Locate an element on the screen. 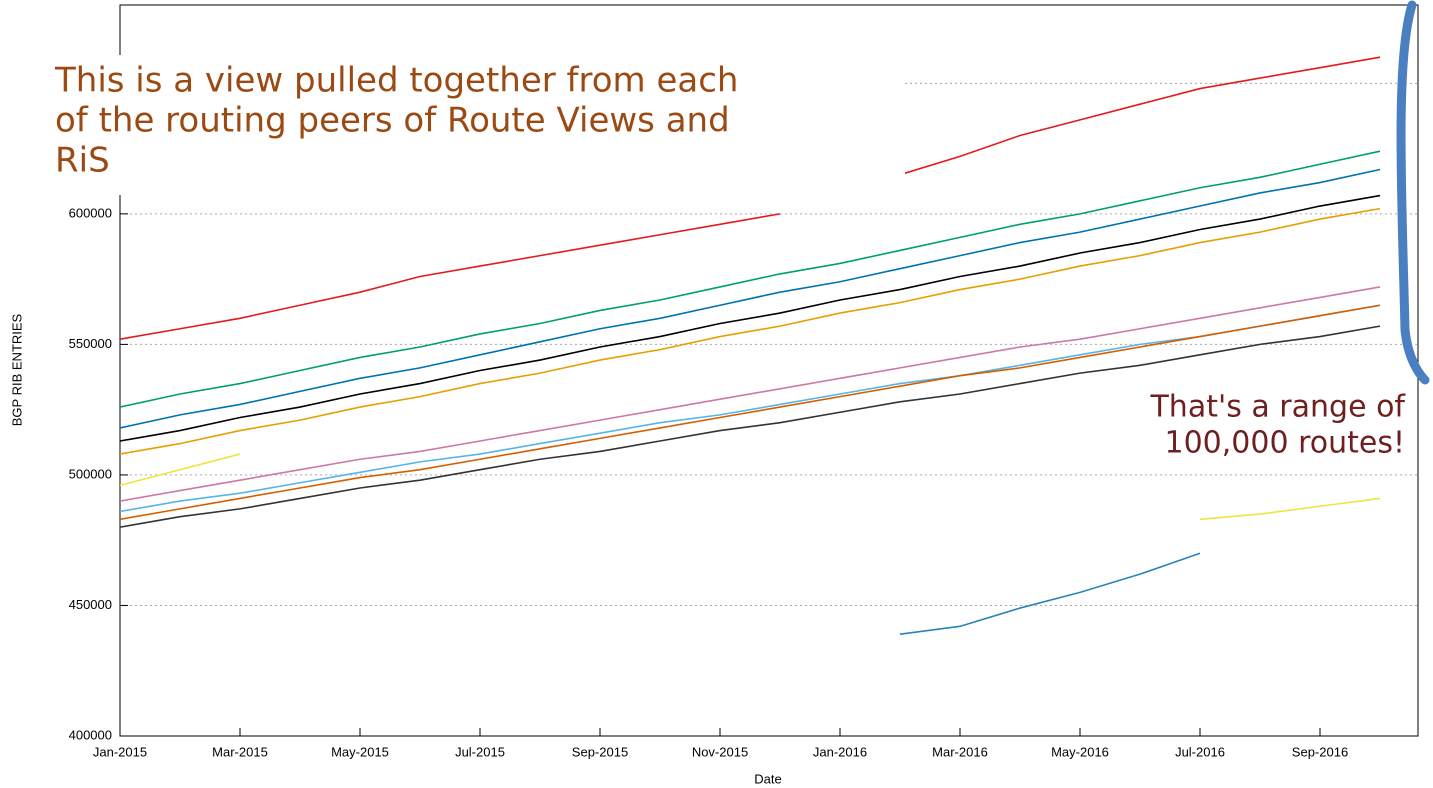  y-tick-label: 600000 is located at coordinates (90, 212).